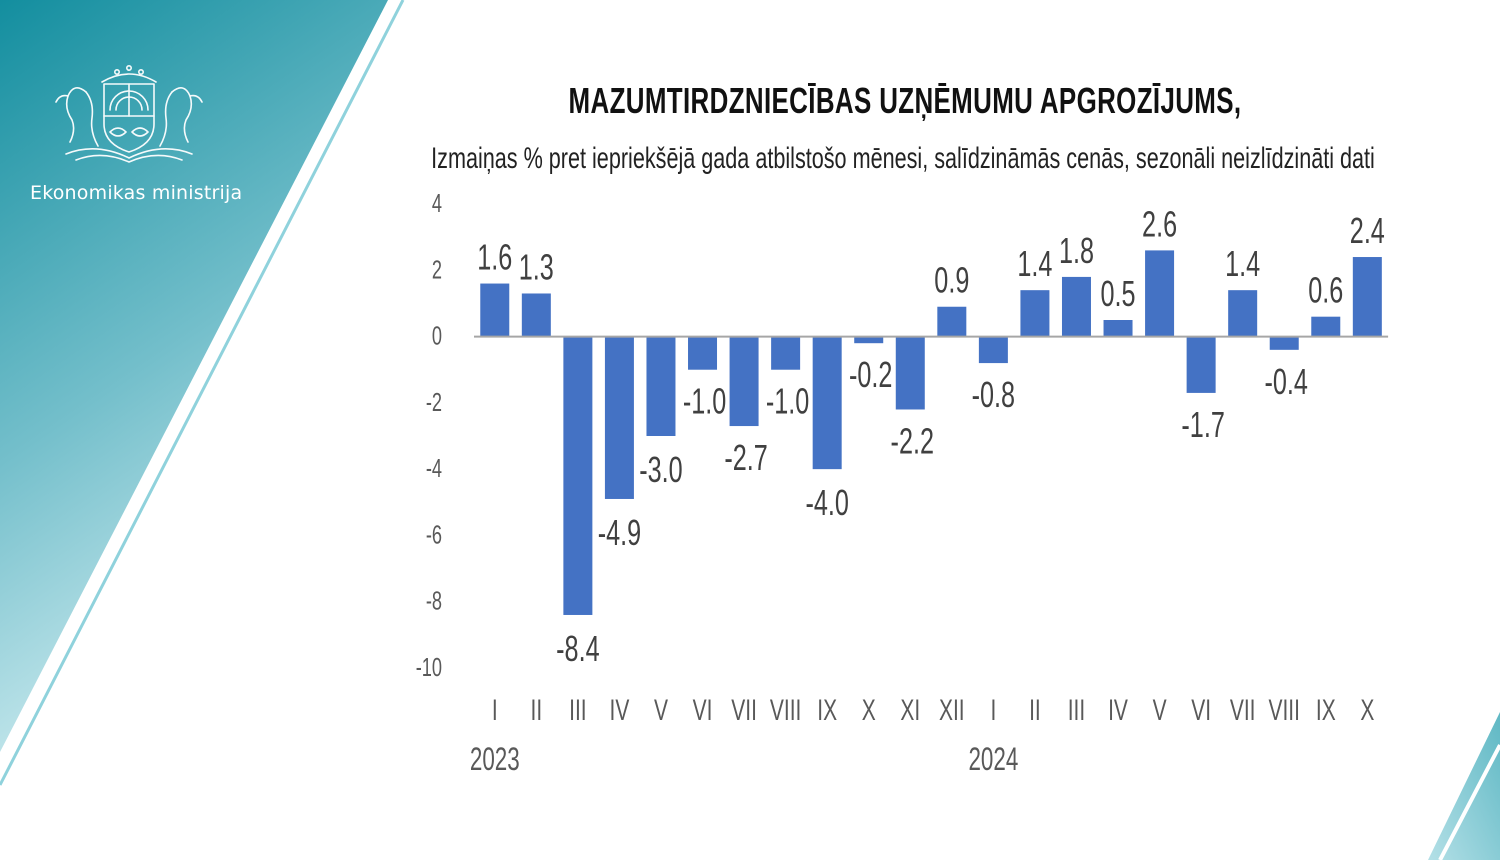 Image resolution: width=1500 pixels, height=860 pixels. What do you see at coordinates (660, 470) in the screenshot?
I see `data-label: -3.0` at bounding box center [660, 470].